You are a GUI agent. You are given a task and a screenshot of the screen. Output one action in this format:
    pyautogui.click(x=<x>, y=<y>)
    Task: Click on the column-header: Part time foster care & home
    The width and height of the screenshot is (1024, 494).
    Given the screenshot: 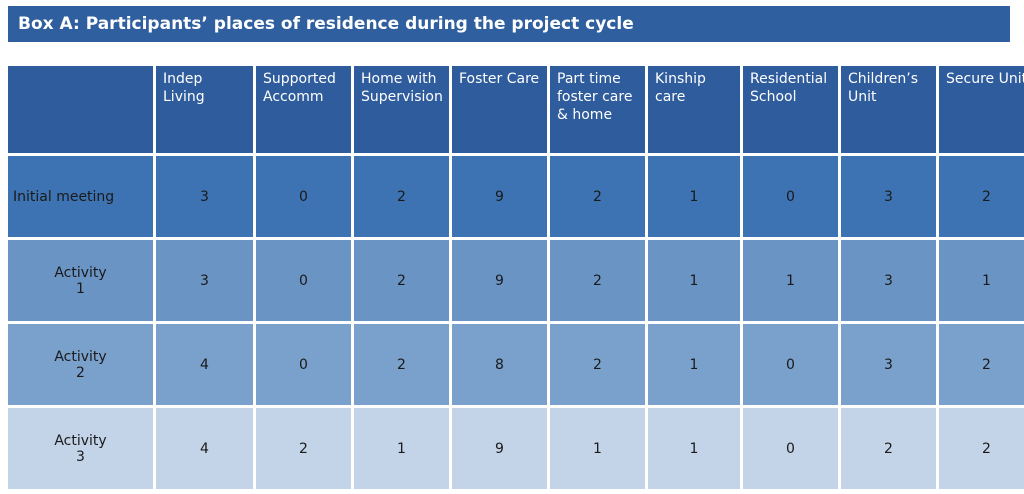 What is the action you would take?
    pyautogui.click(x=597, y=109)
    